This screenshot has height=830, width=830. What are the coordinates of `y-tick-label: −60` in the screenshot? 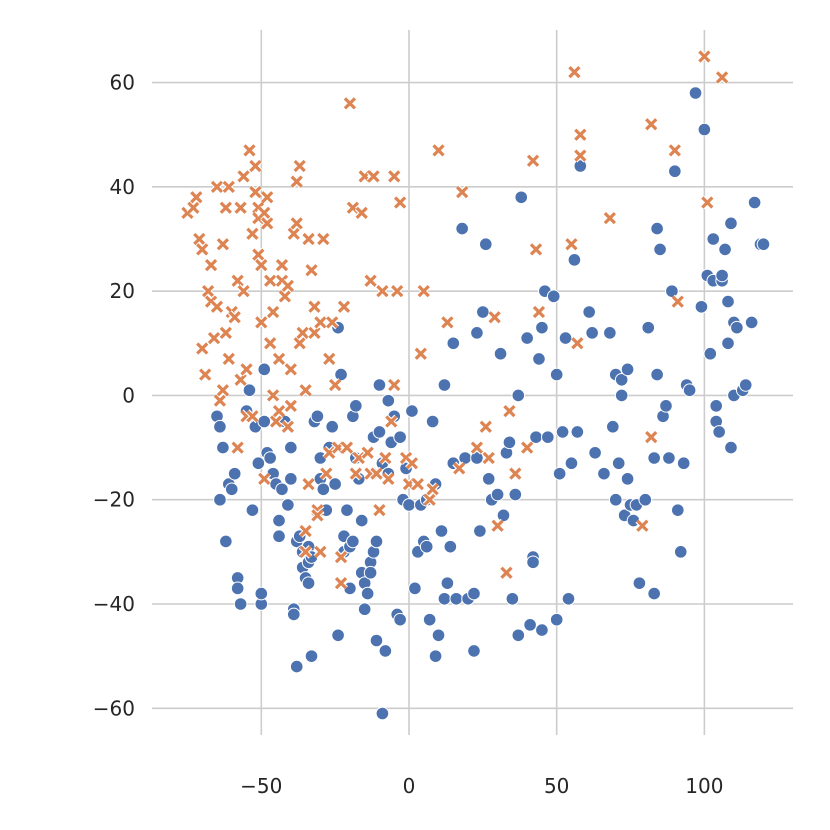 It's located at (114, 708).